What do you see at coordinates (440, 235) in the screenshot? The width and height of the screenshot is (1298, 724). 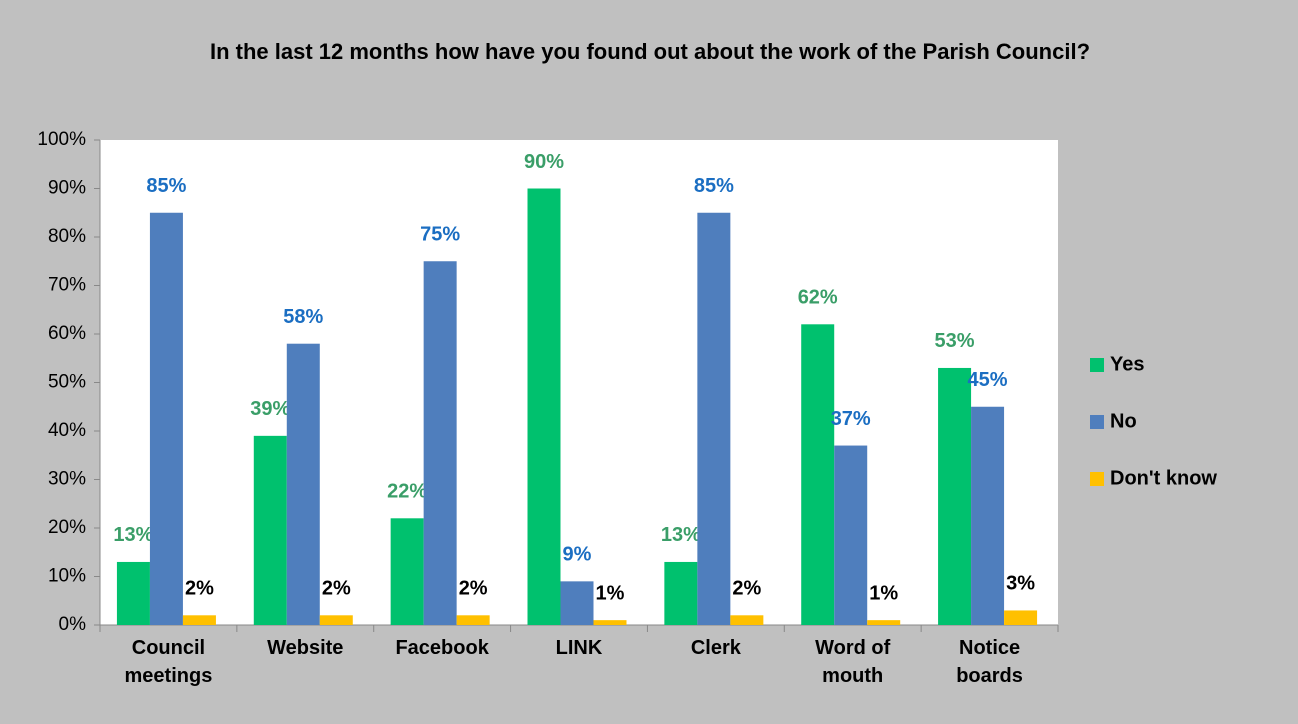 I see `data-label: 75%` at bounding box center [440, 235].